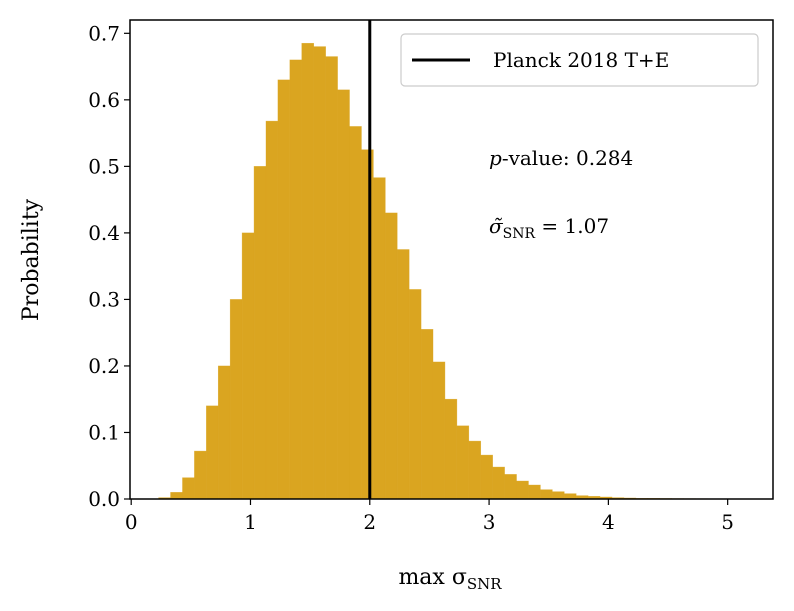  I want to click on legend-box, so click(579, 60).